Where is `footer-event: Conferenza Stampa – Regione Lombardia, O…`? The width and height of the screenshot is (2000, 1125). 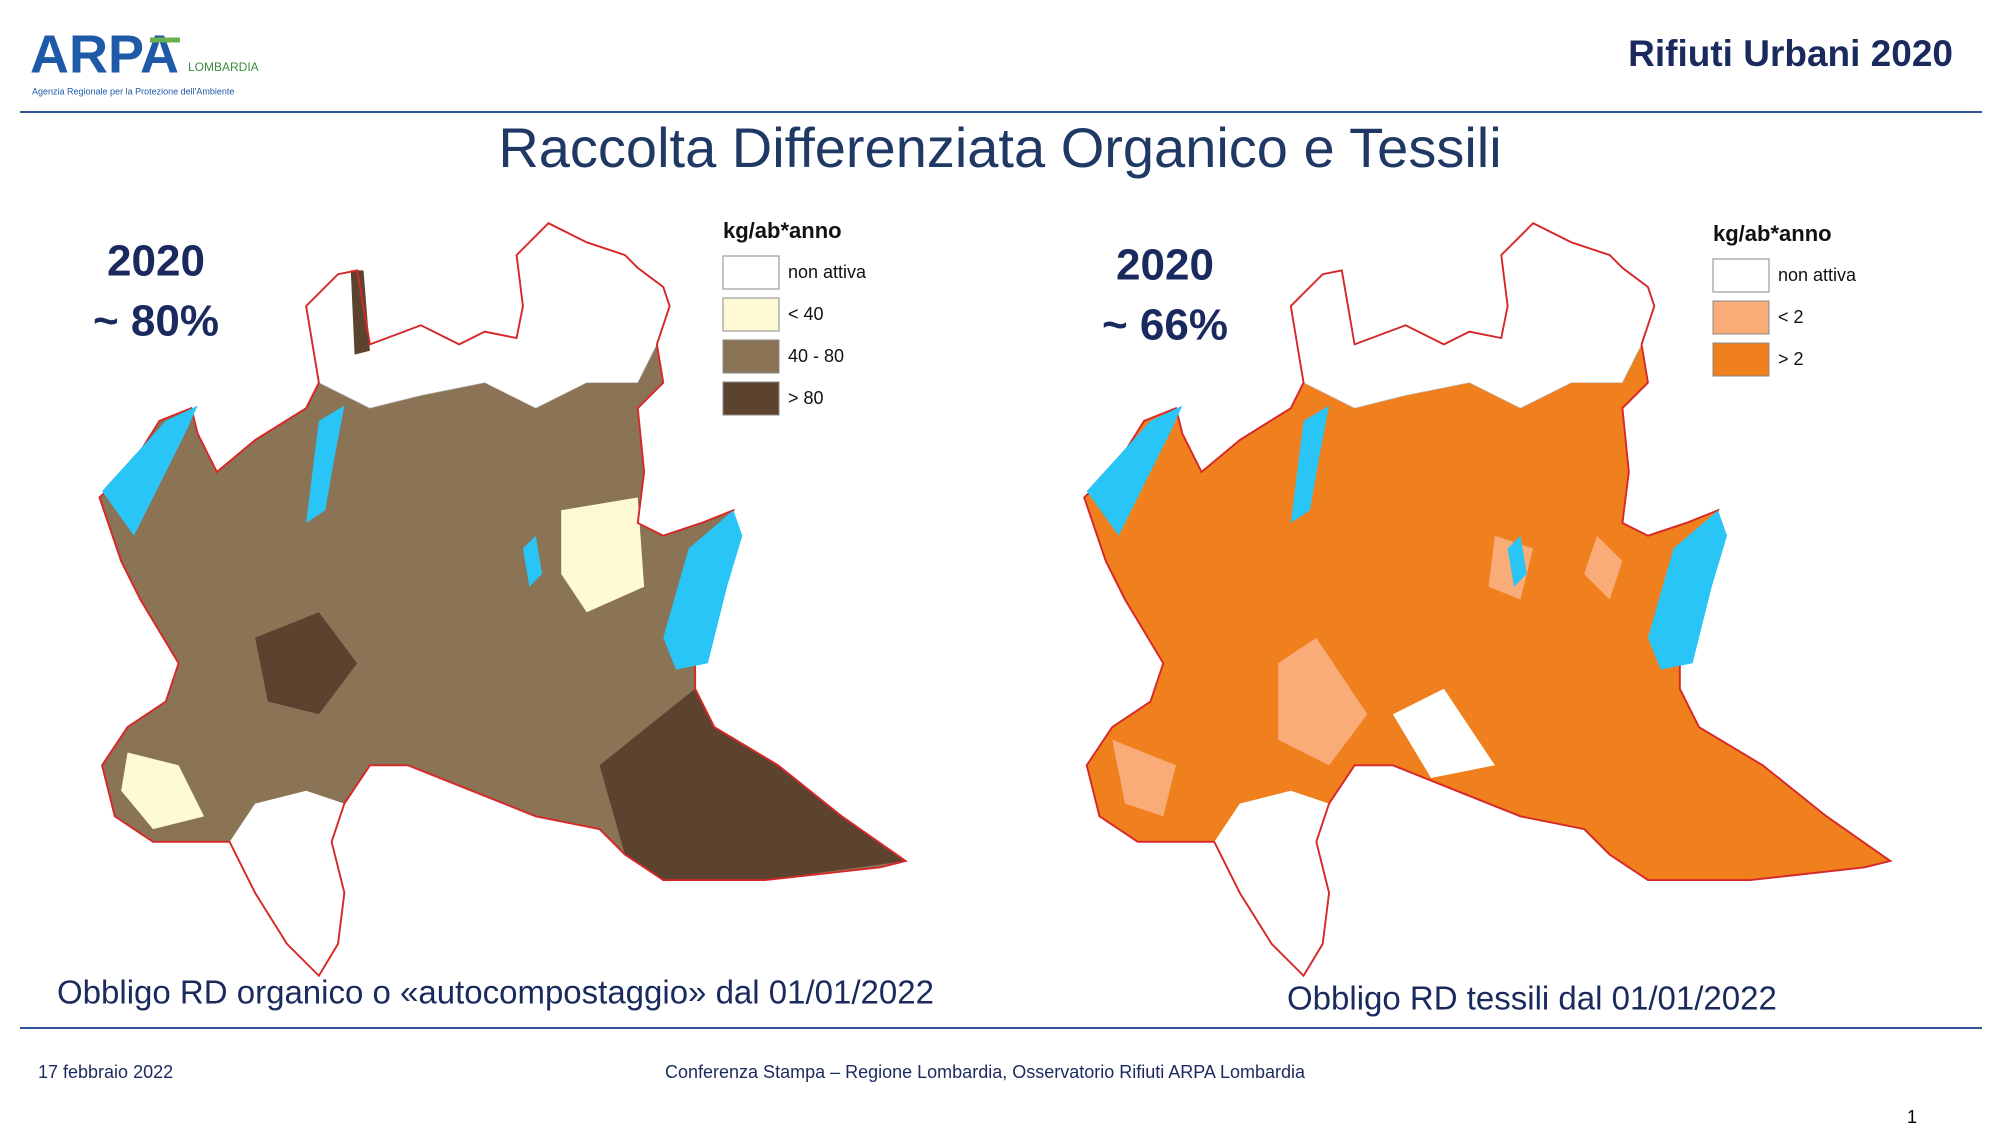
footer-event: Conferenza Stampa – Regione Lombardia, O… is located at coordinates (985, 1072).